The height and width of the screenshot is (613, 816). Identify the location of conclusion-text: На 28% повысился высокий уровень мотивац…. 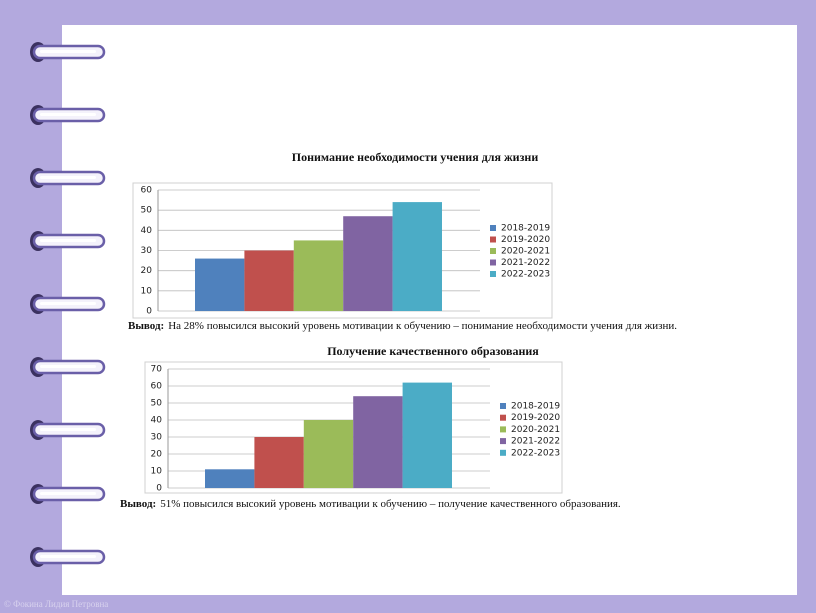
(422, 326).